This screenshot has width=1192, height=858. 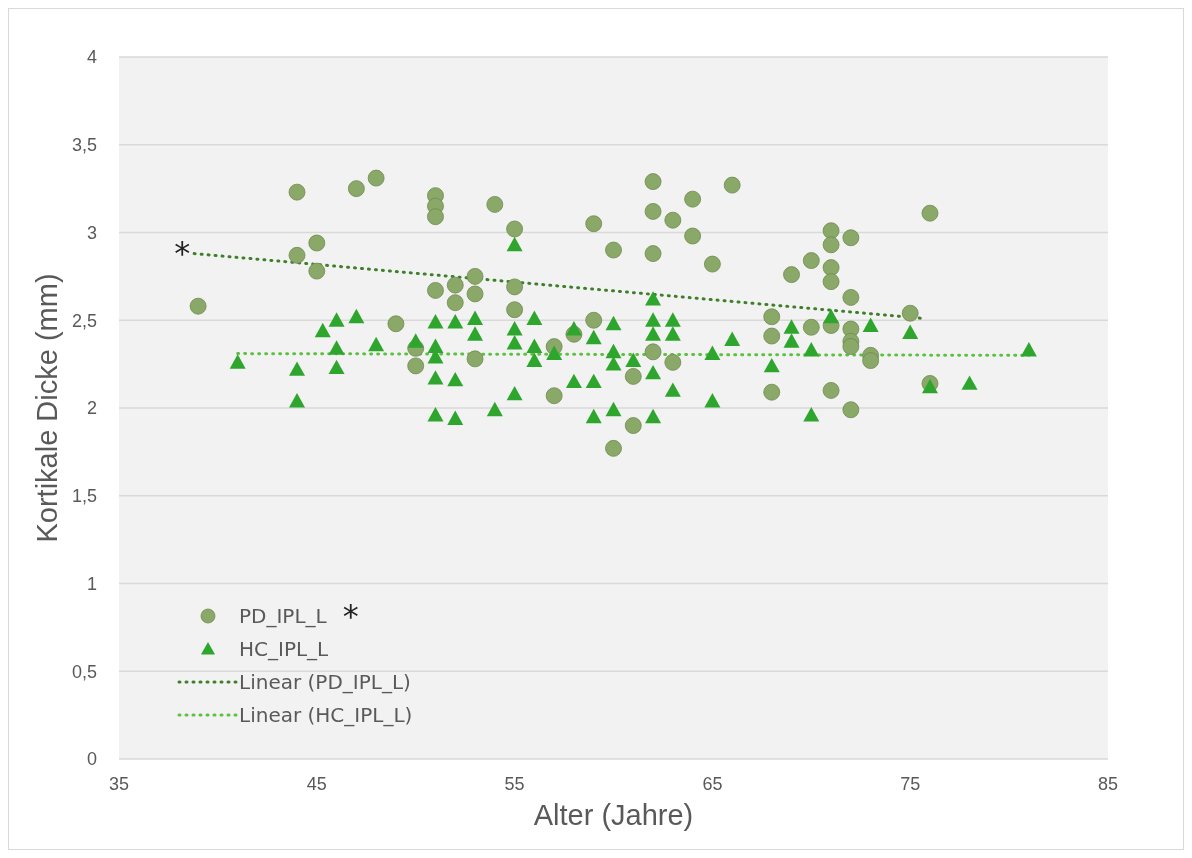 I want to click on legend-label: Linear (HC_IPL_L), so click(x=326, y=714).